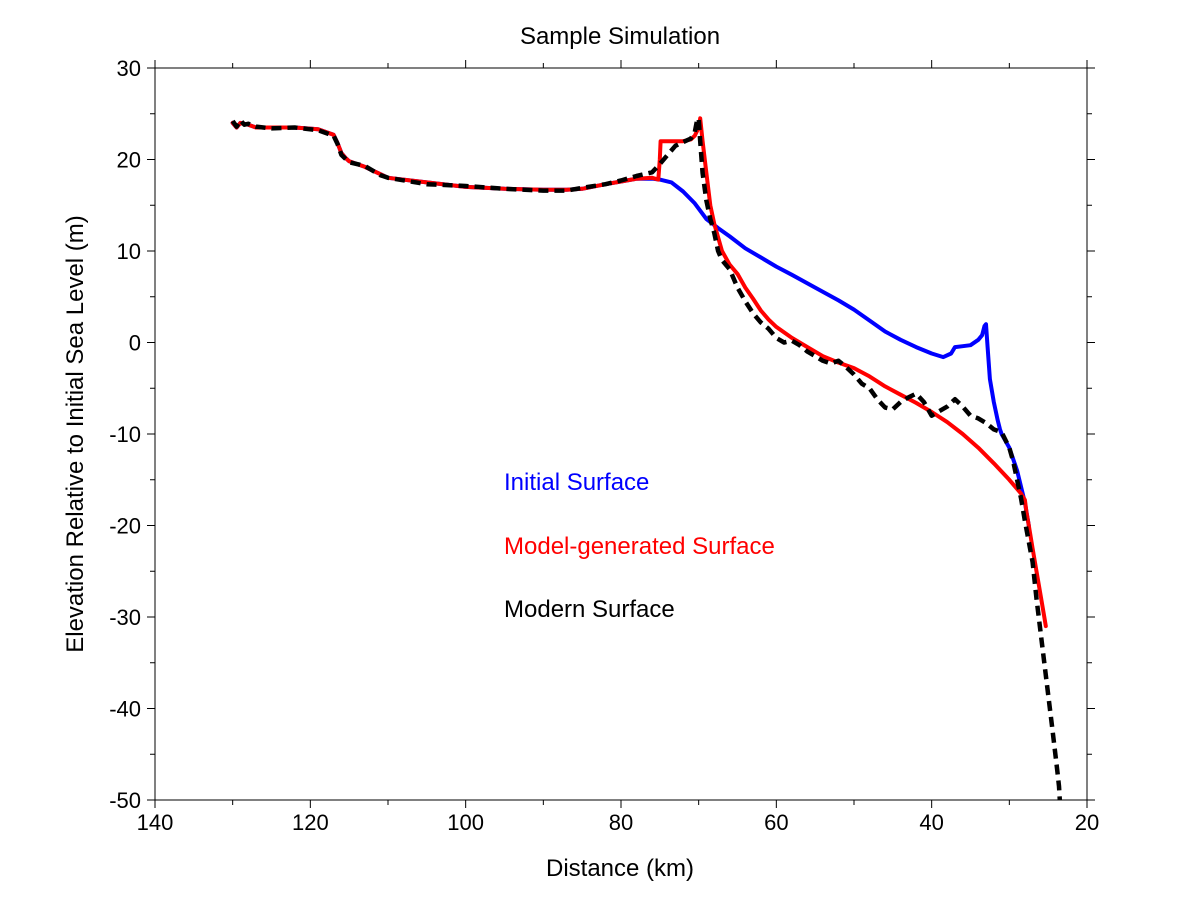  Describe the element at coordinates (620, 868) in the screenshot. I see `x-axis-title: Distance (km)` at that location.